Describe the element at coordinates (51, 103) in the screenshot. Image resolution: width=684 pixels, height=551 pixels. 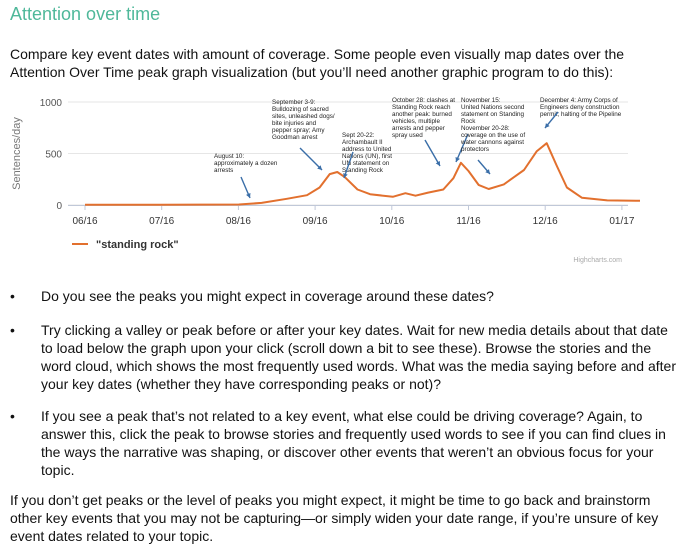
I see `y-tick-label: 1000` at that location.